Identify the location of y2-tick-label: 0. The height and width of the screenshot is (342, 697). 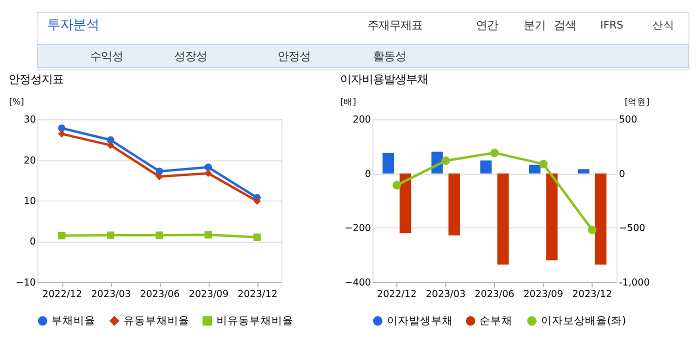
(622, 174).